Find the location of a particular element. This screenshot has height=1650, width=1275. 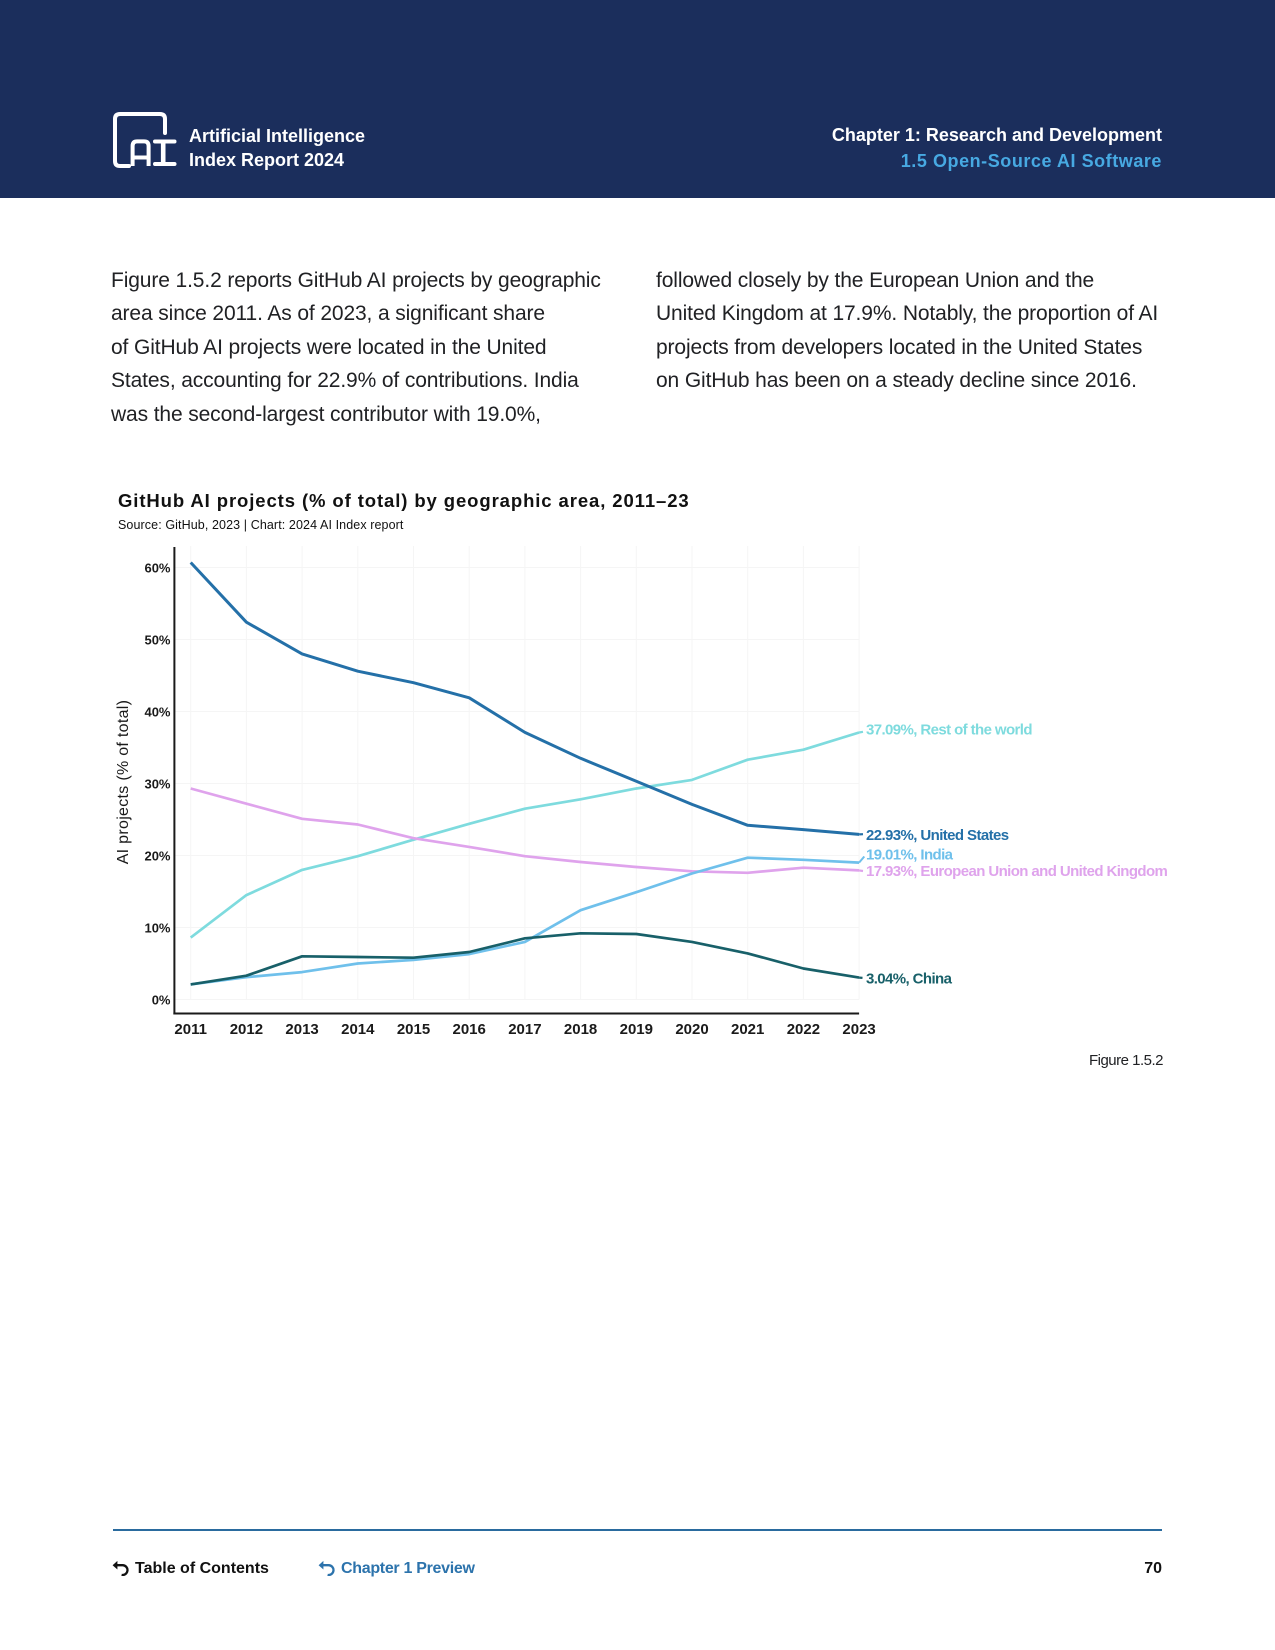

svg-text: 0% is located at coordinates (161, 999).